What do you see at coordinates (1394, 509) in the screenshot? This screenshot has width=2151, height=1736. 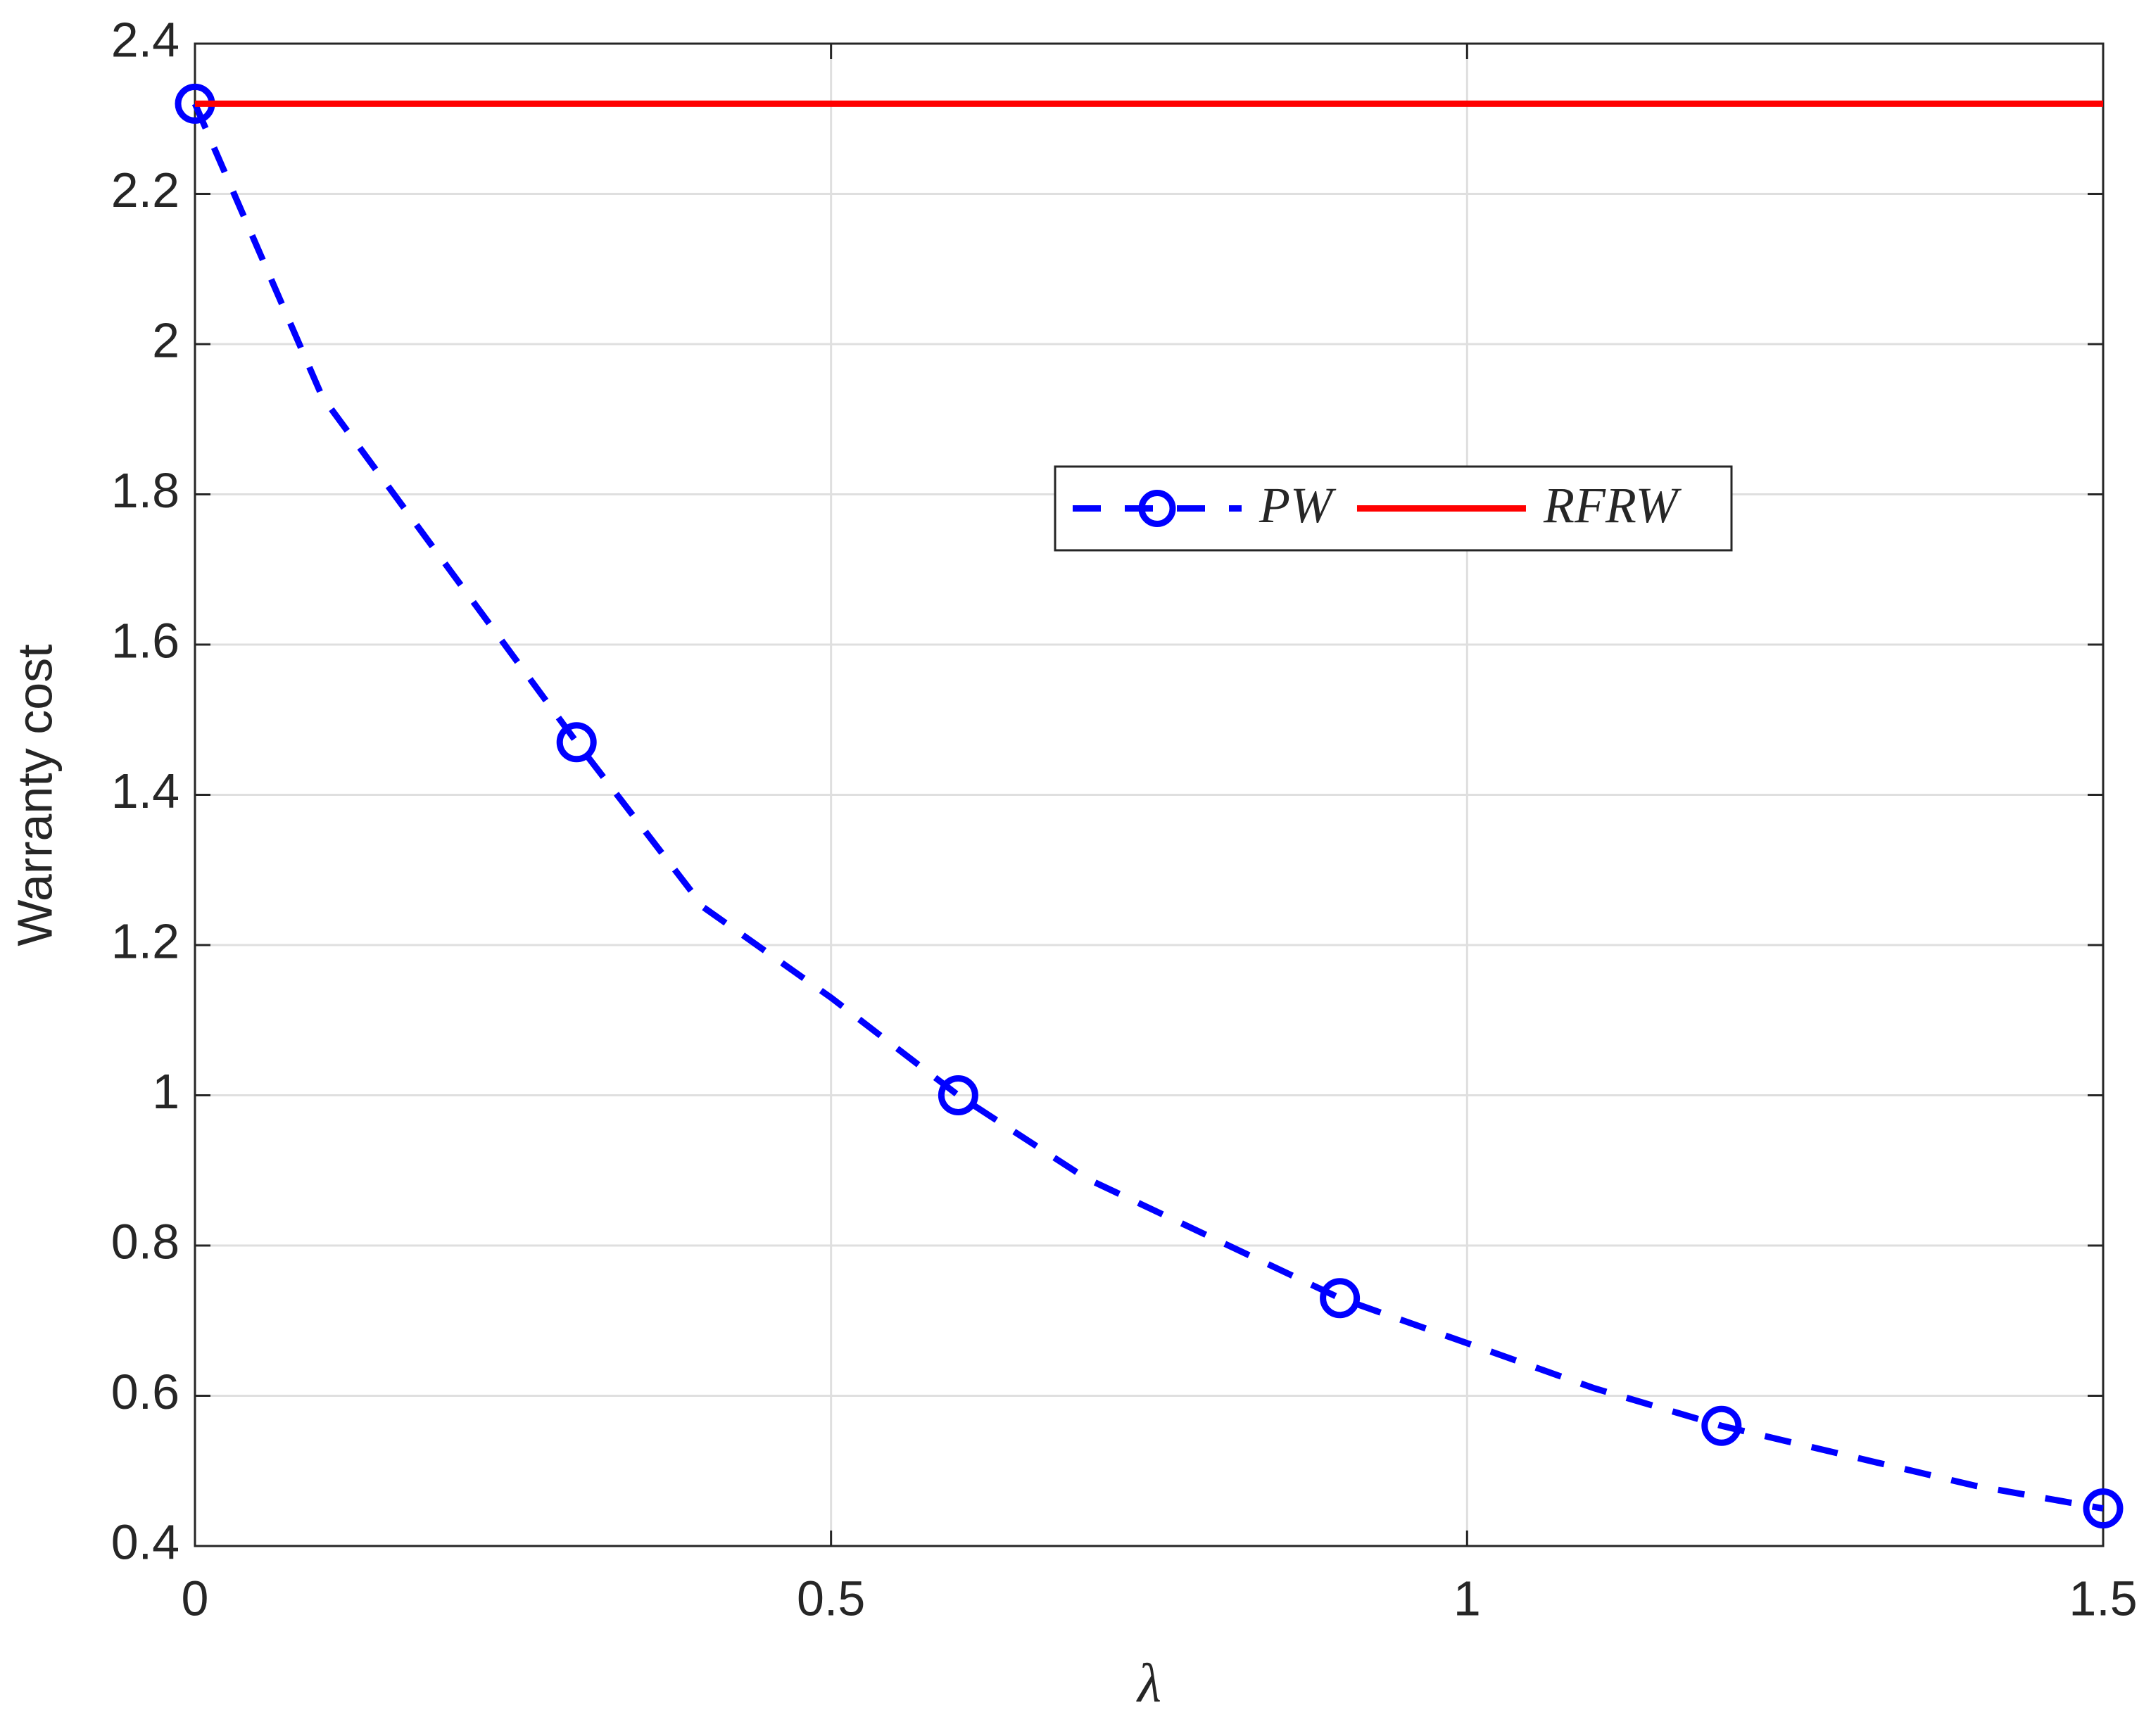 I see `legend: PW RFRW` at bounding box center [1394, 509].